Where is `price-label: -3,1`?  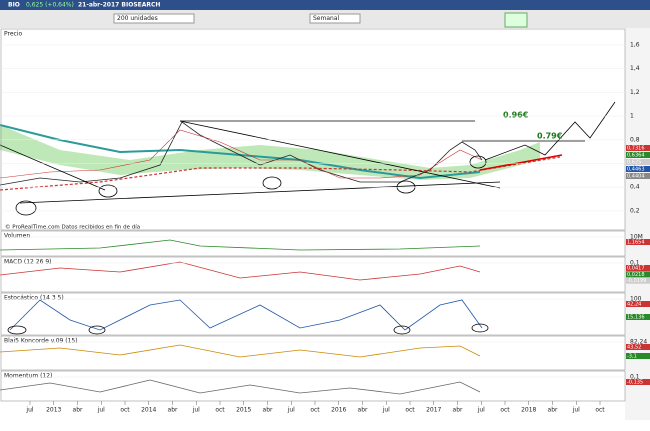
price-label: -3,1 is located at coordinates (632, 357).